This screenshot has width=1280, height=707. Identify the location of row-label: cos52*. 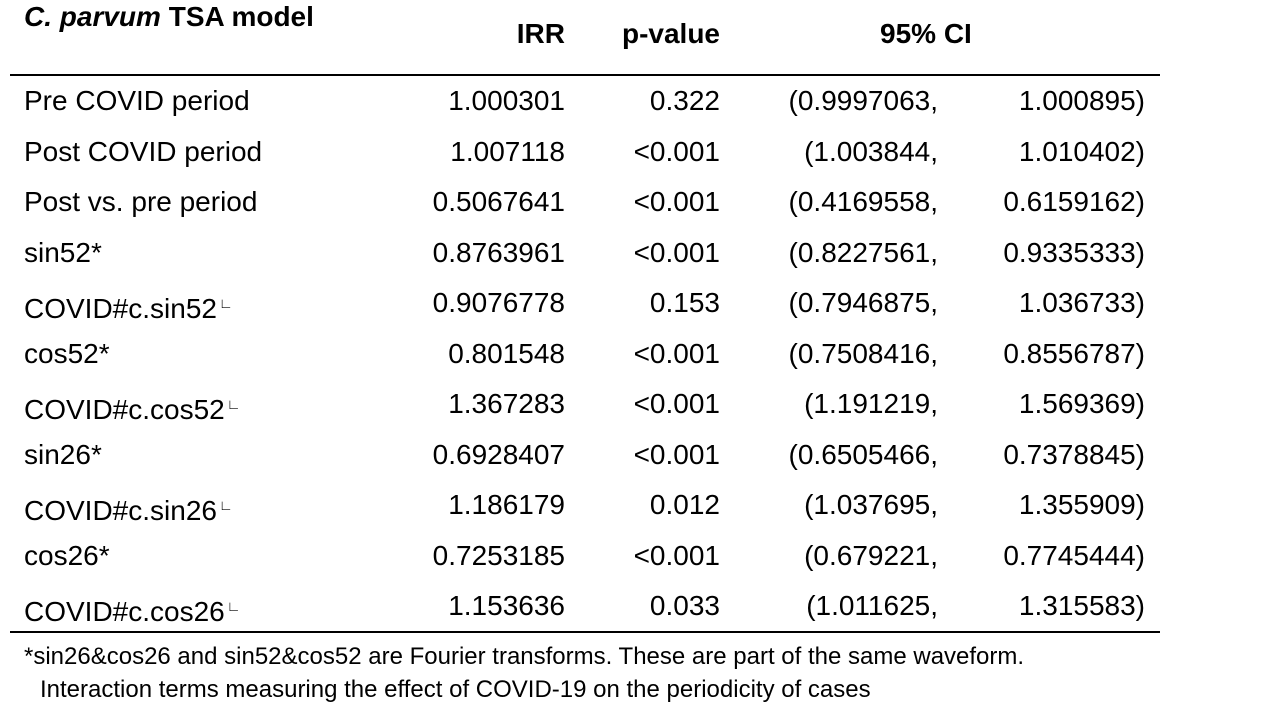
(67, 354).